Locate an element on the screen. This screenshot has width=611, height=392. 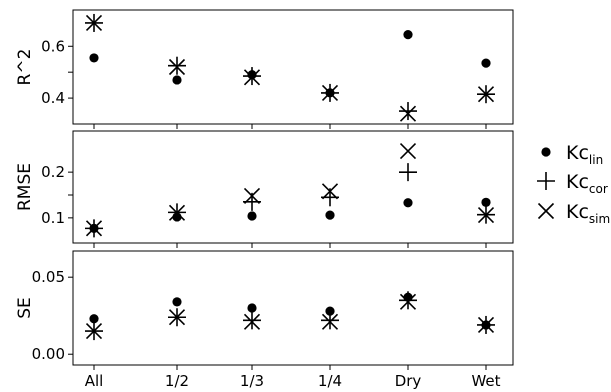
legend-entry-sim: Kcsim is located at coordinates (573, 213).